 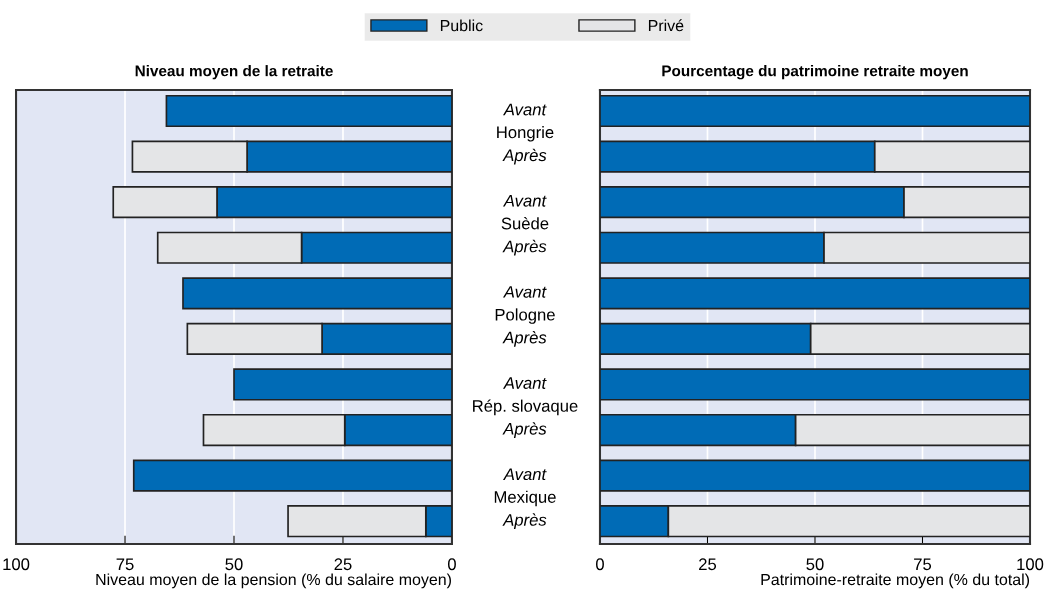 What do you see at coordinates (525, 223) in the screenshot?
I see `text: Suède` at bounding box center [525, 223].